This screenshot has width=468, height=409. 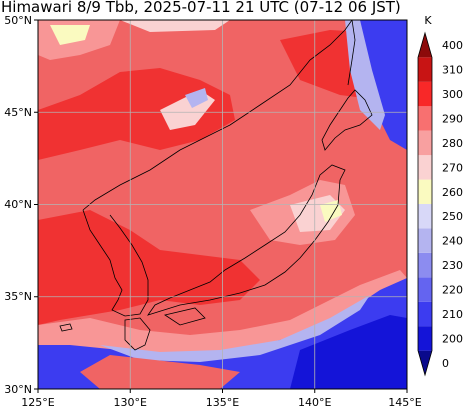 I want to click on ytick-label-30: 30°N, so click(x=18, y=389).